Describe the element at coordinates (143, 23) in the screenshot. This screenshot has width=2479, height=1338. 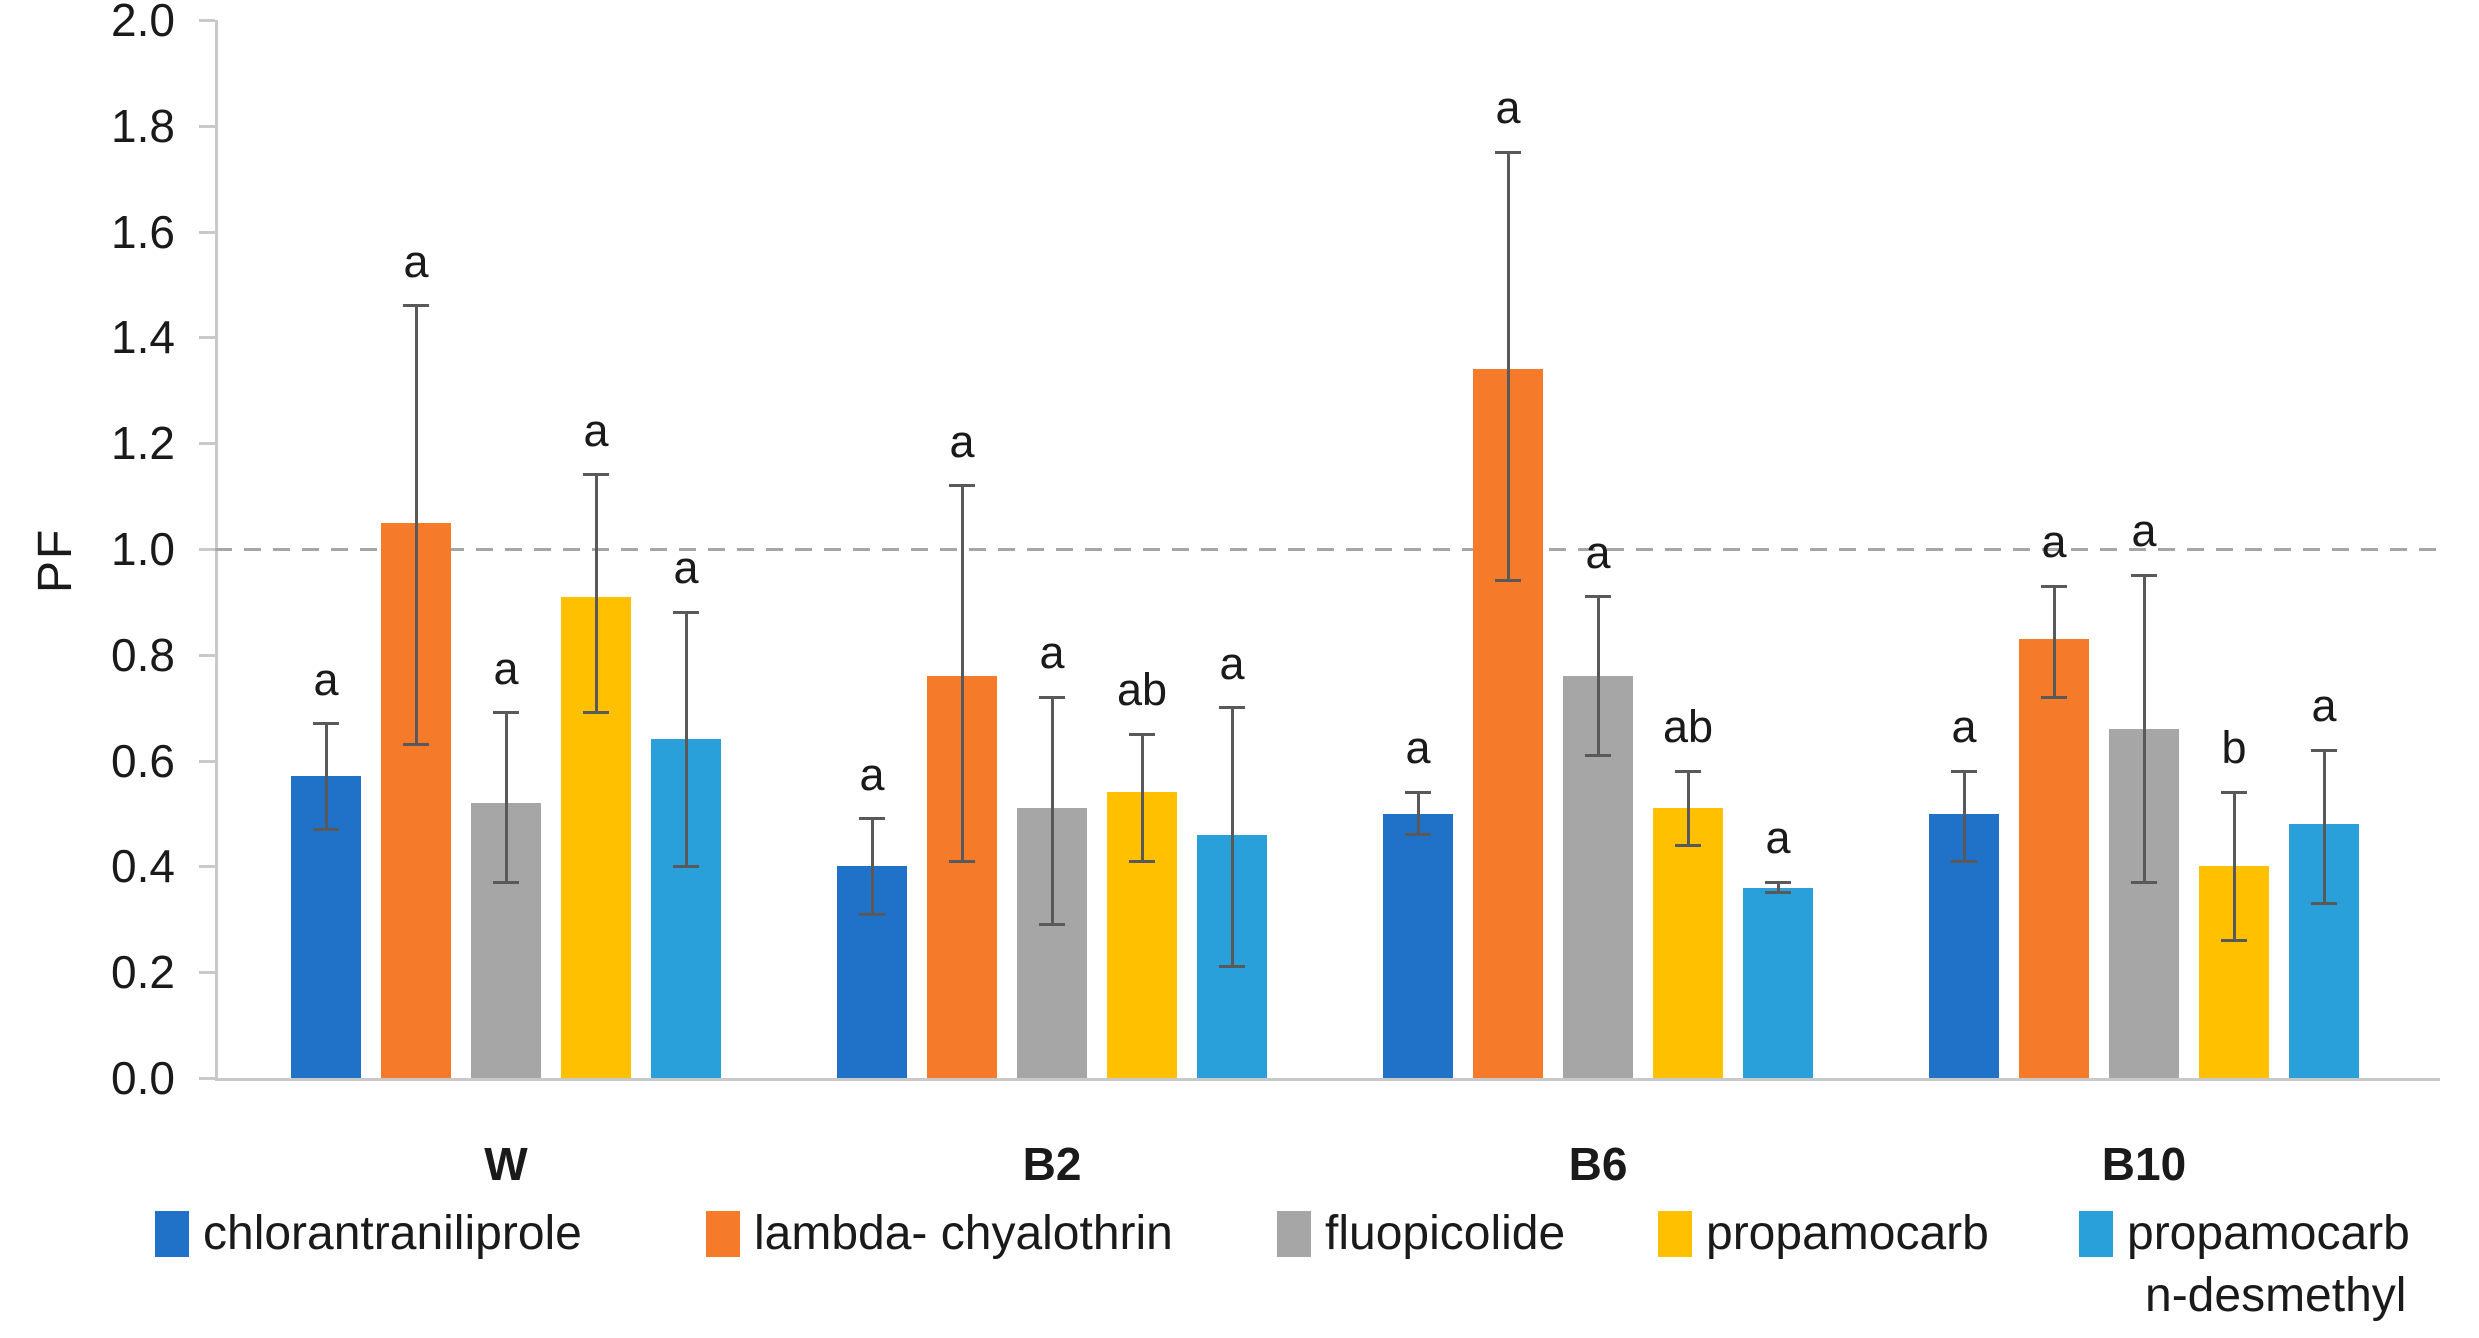
I see `y-tick-label: 2.0` at that location.